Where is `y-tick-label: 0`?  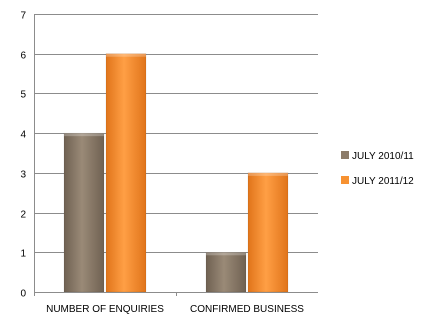 y-tick-label: 0 is located at coordinates (23, 294).